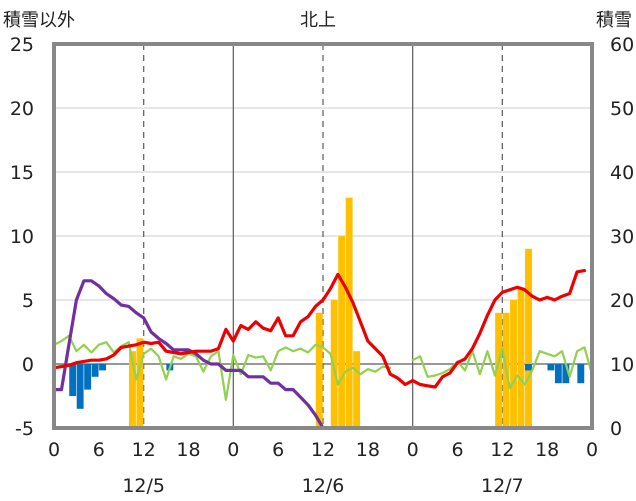 This screenshot has width=636, height=501. What do you see at coordinates (622, 109) in the screenshot?
I see `right-y-tick-label: 50` at bounding box center [622, 109].